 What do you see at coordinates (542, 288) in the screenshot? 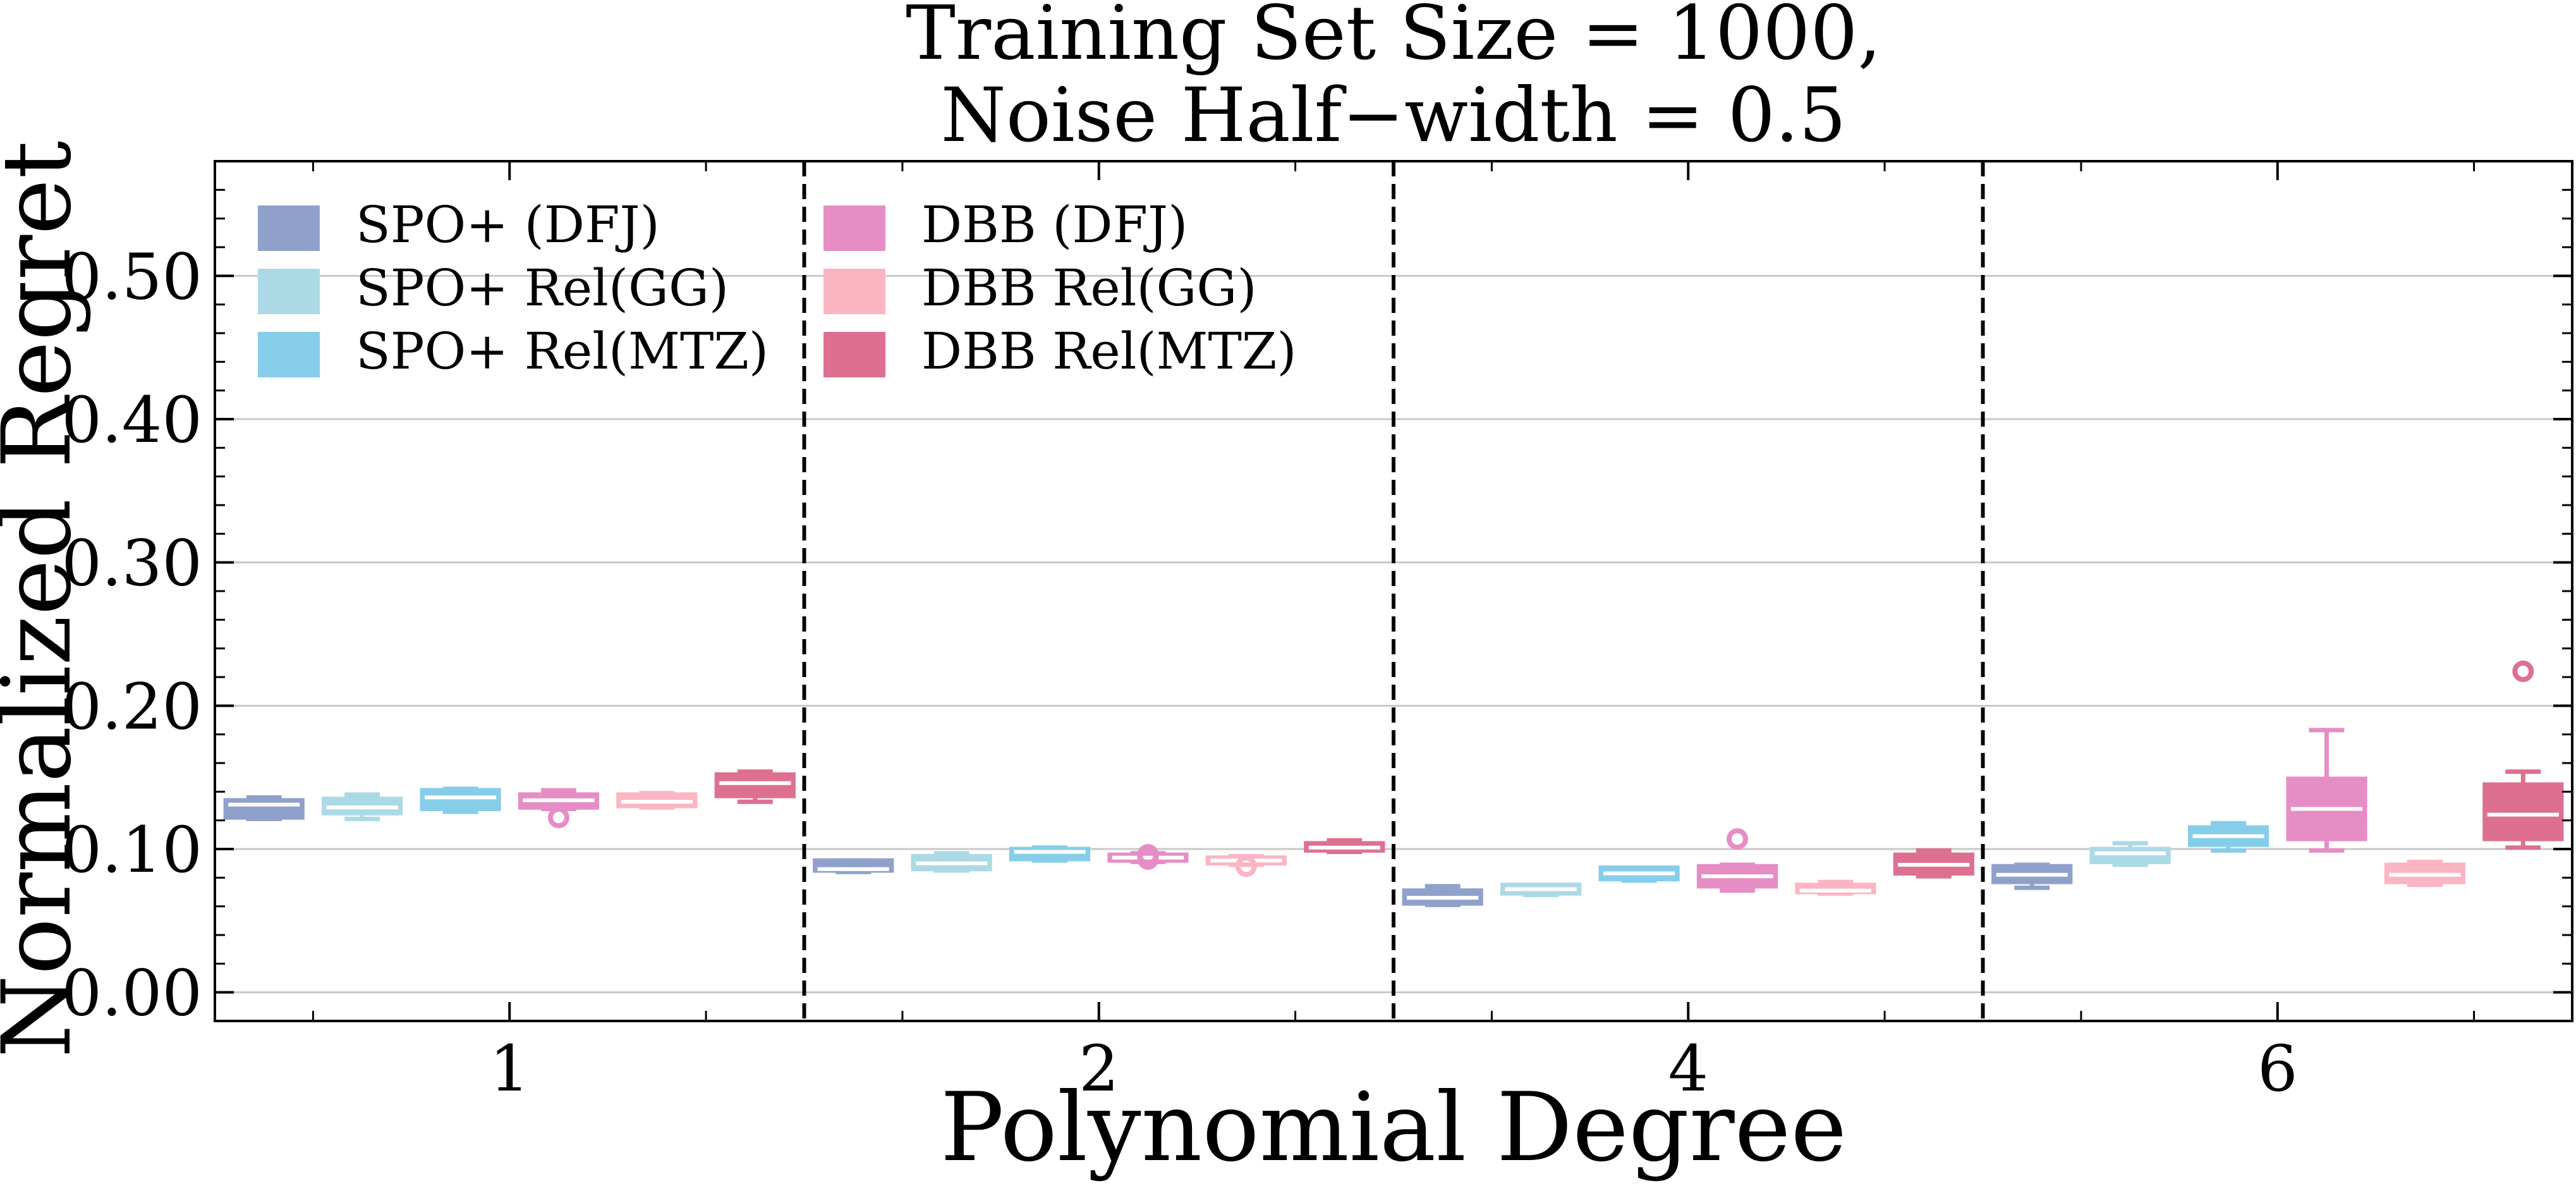
I see `legend-label: SPO+ Rel(GG)` at bounding box center [542, 288].